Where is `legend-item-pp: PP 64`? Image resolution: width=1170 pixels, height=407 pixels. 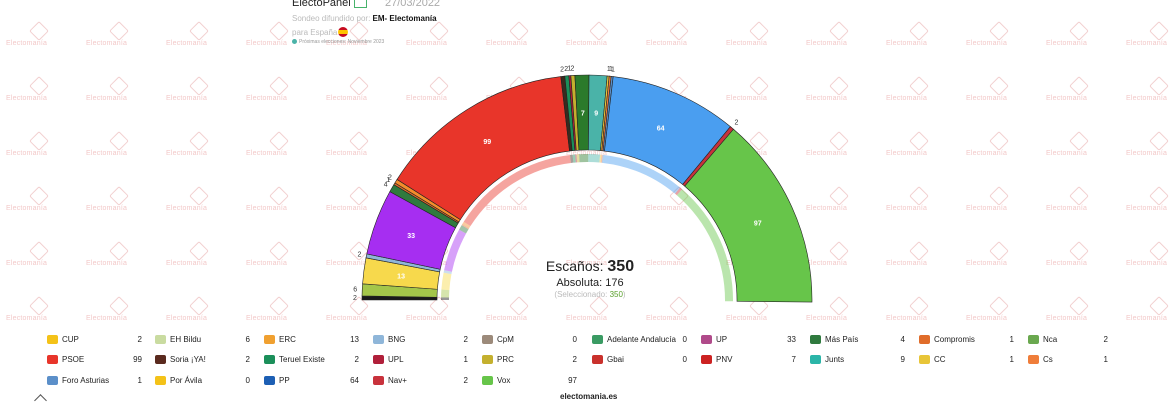
legend-item-pp: PP 64 is located at coordinates (311, 382).